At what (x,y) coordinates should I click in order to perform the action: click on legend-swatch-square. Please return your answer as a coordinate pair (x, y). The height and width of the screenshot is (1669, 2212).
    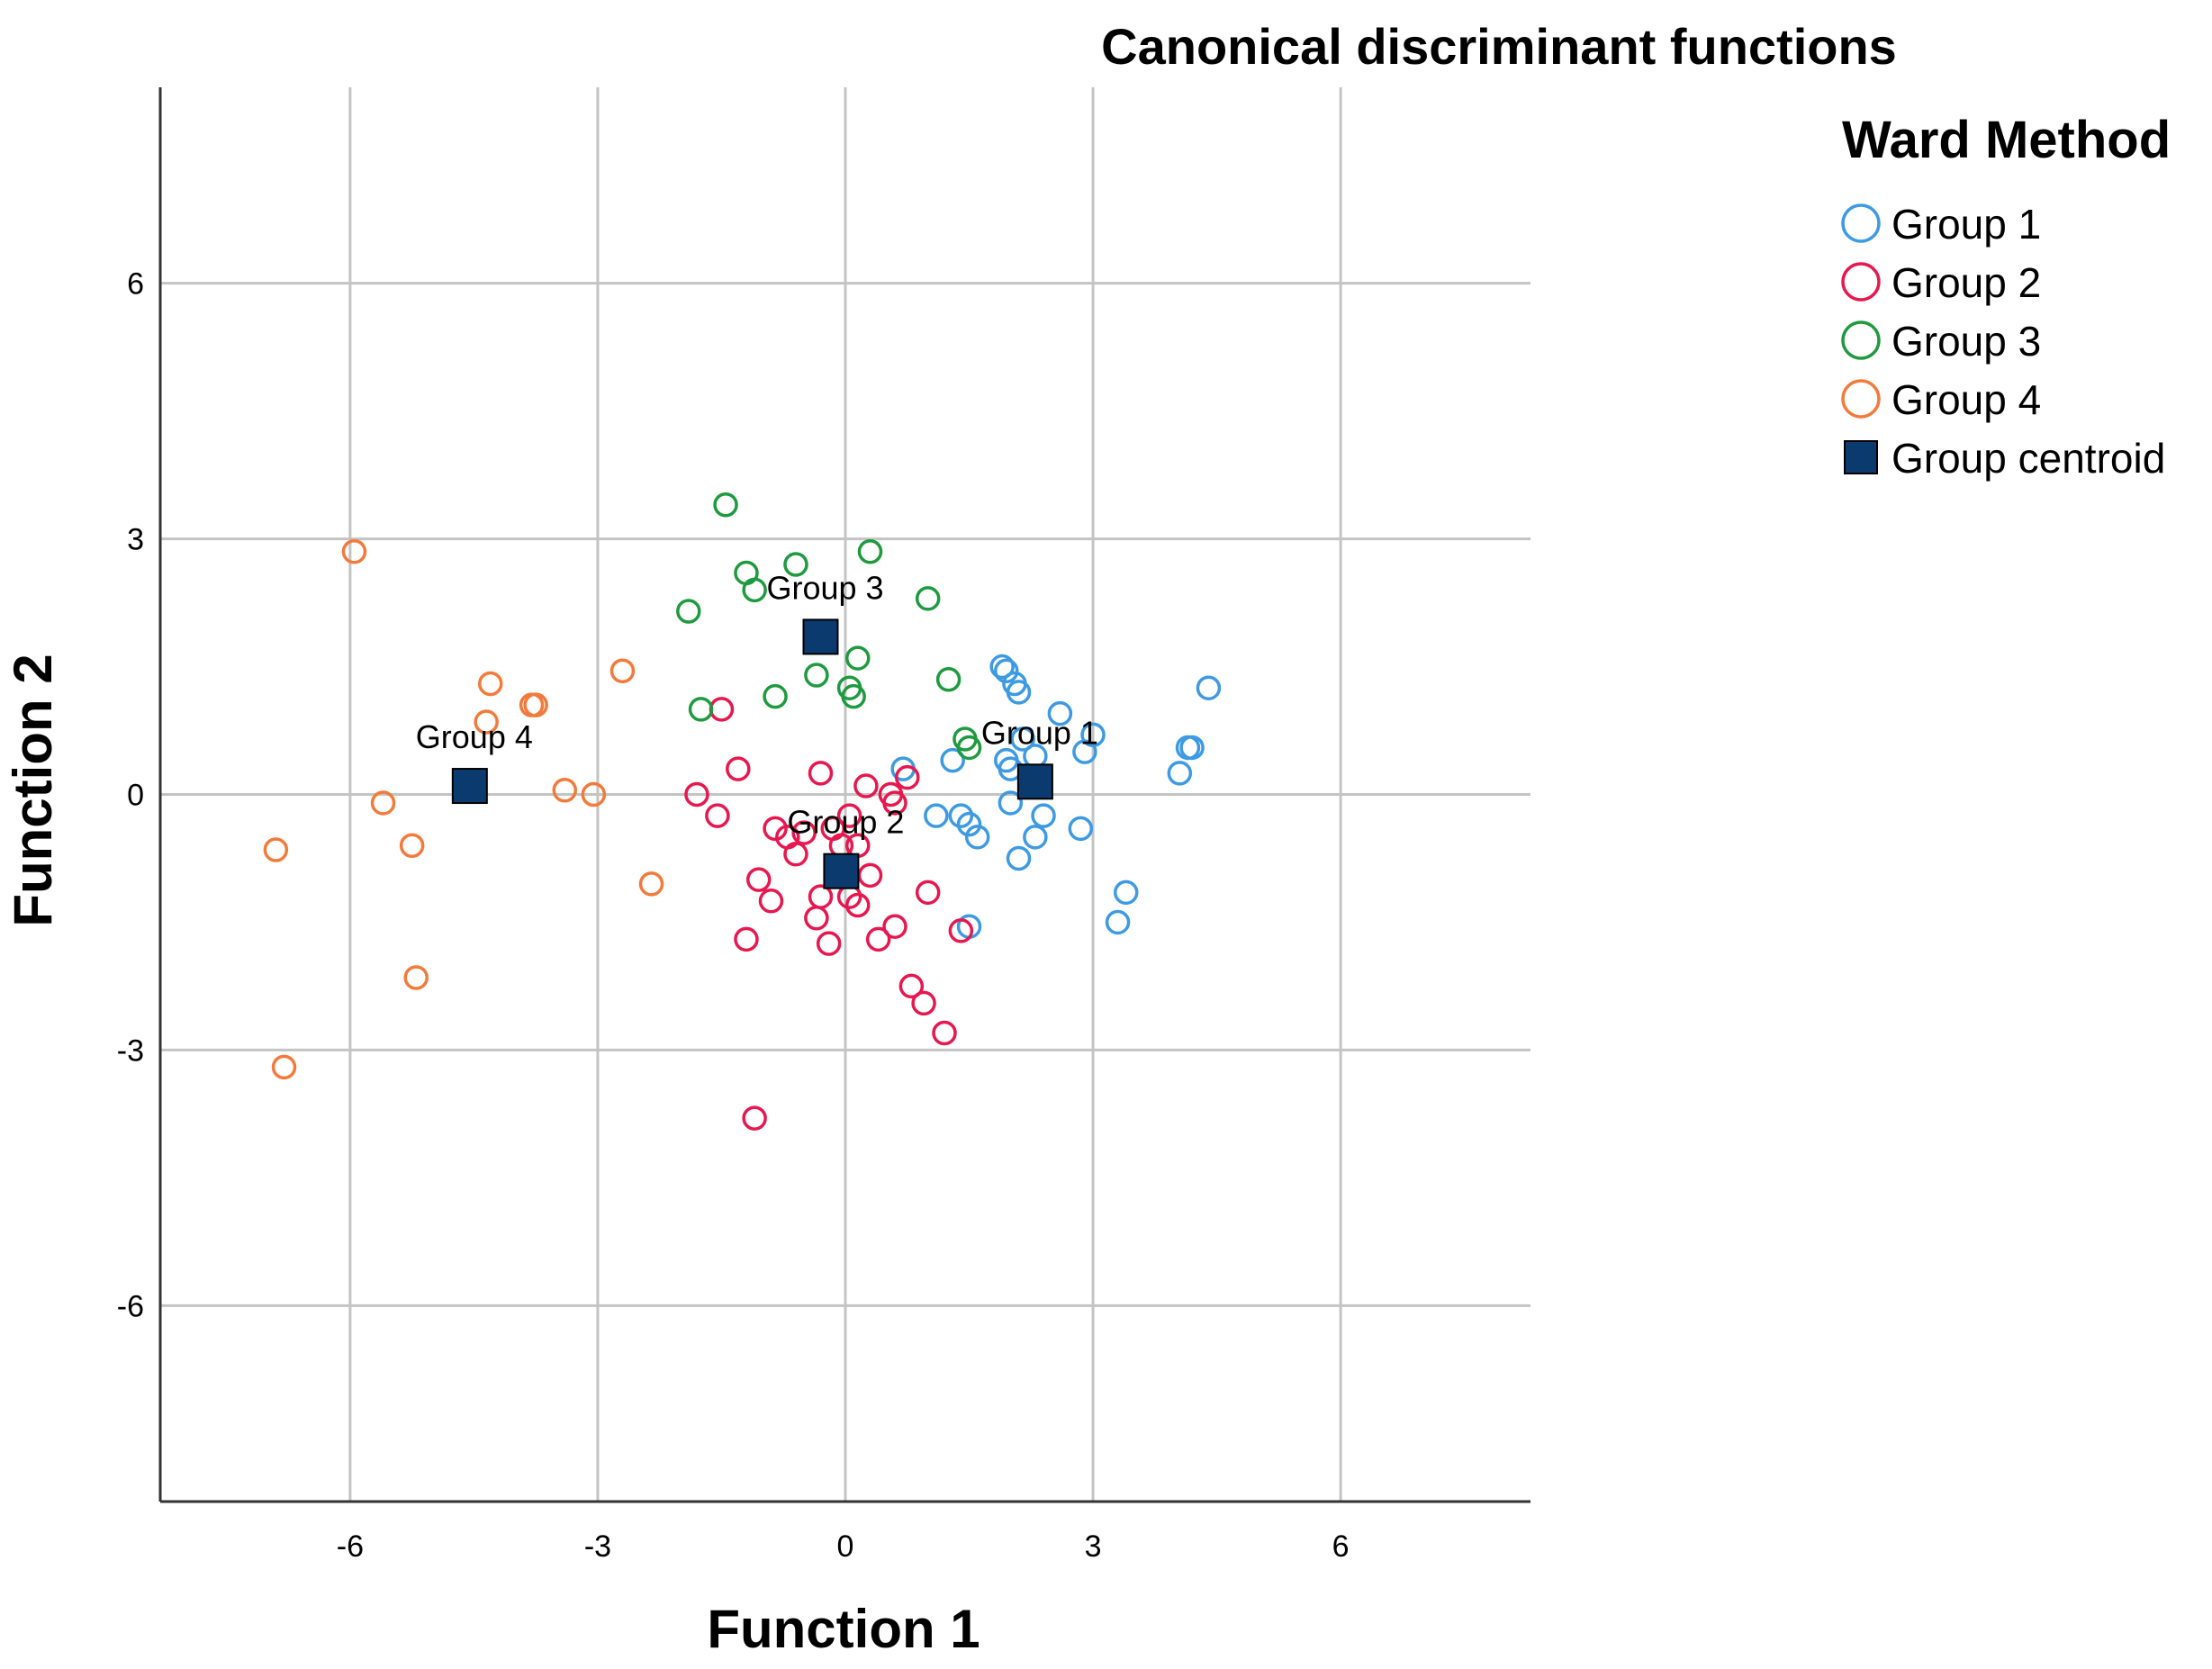
    Looking at the image, I should click on (1861, 457).